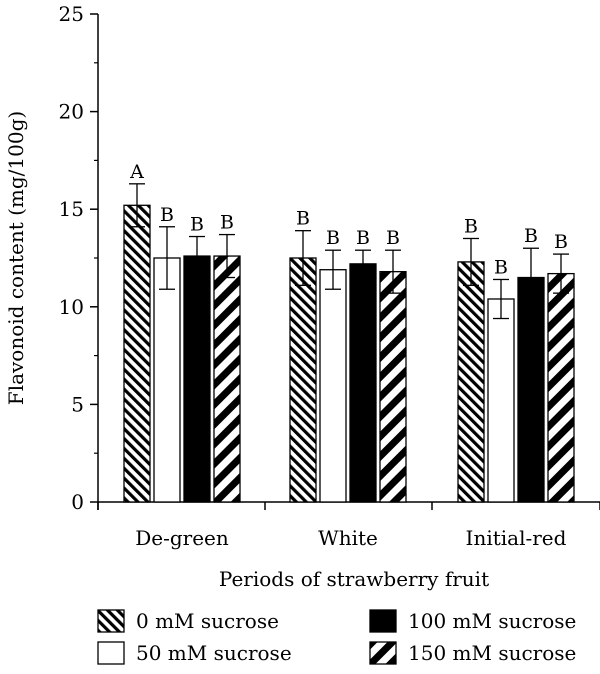  I want to click on legend-label: 0 mM sucrose, so click(207, 621).